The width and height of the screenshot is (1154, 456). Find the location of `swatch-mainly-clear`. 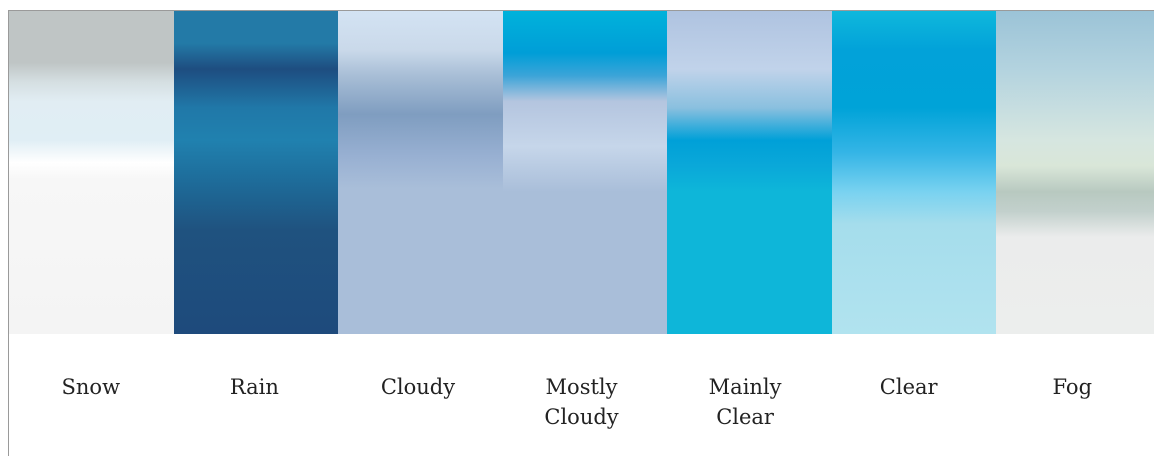

swatch-mainly-clear is located at coordinates (749, 172).